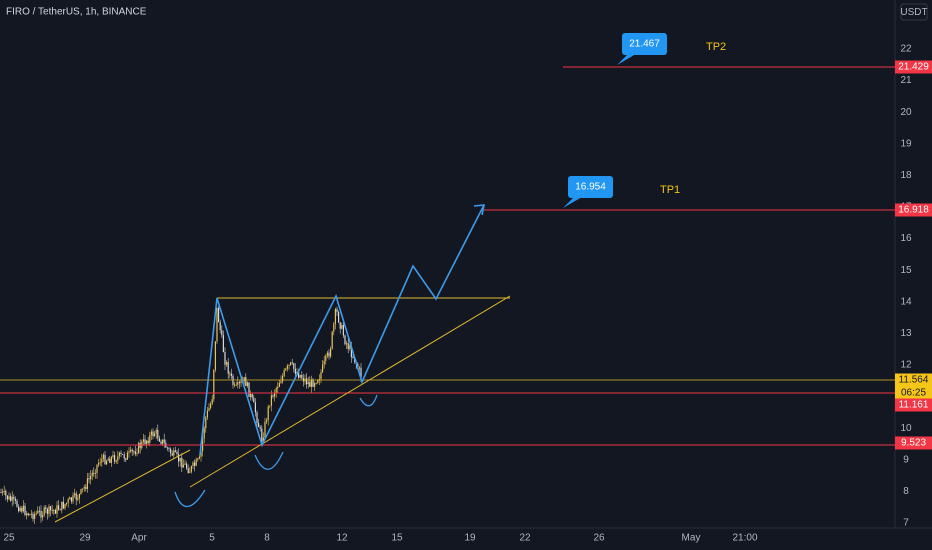 This screenshot has width=932, height=550. I want to click on price-tick: 22, so click(906, 49).